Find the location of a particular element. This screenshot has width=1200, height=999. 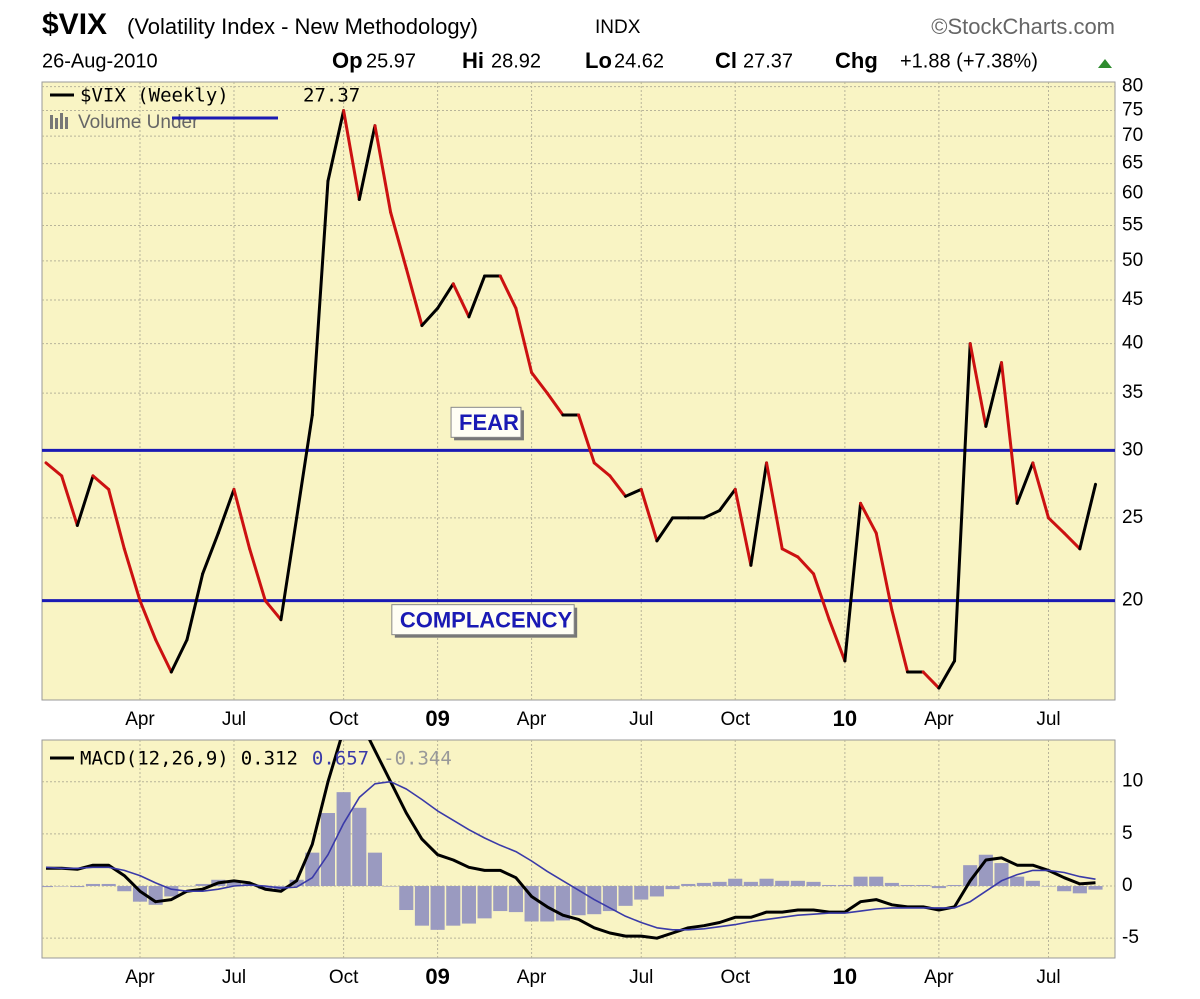

y-tick-label: 40 is located at coordinates (1132, 343).